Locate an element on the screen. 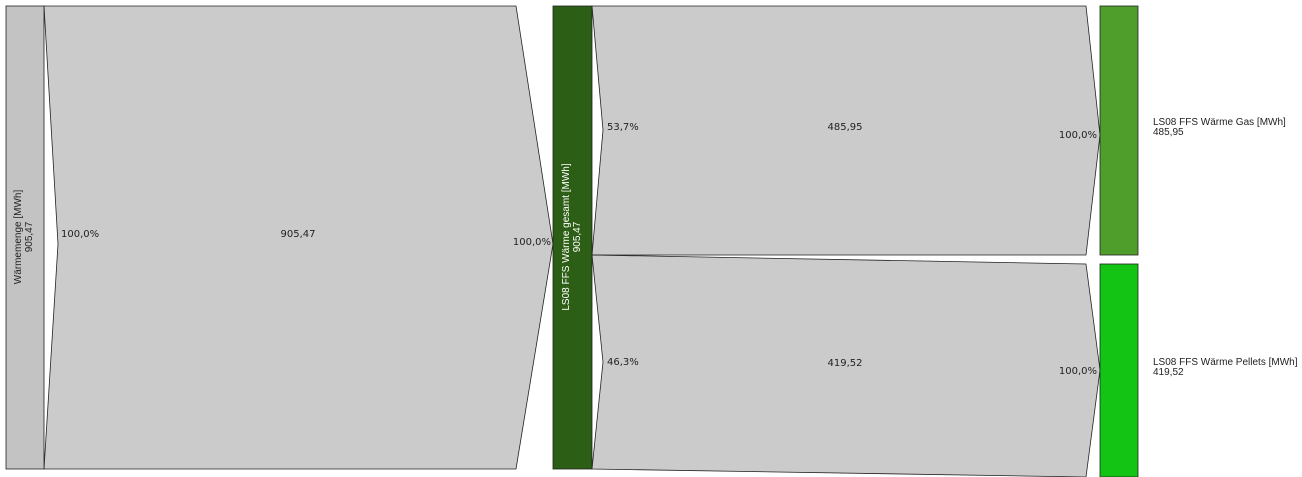  flow-gas-pct-out: 53,7% is located at coordinates (623, 127).